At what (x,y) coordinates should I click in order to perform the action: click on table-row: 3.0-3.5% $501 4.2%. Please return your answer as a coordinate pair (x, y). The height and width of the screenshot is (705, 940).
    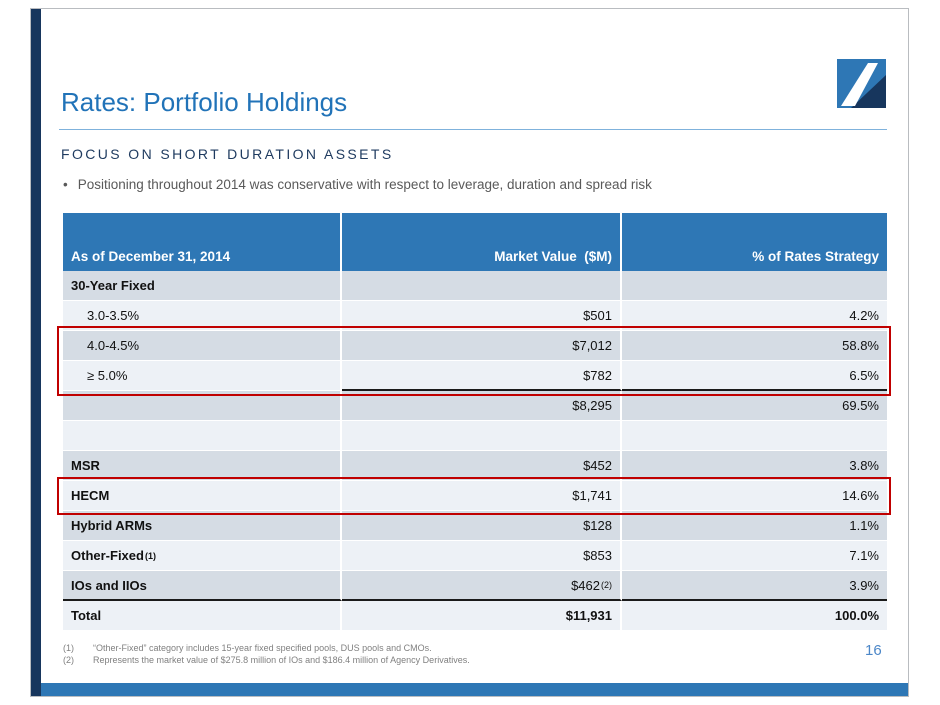
    Looking at the image, I should click on (475, 316).